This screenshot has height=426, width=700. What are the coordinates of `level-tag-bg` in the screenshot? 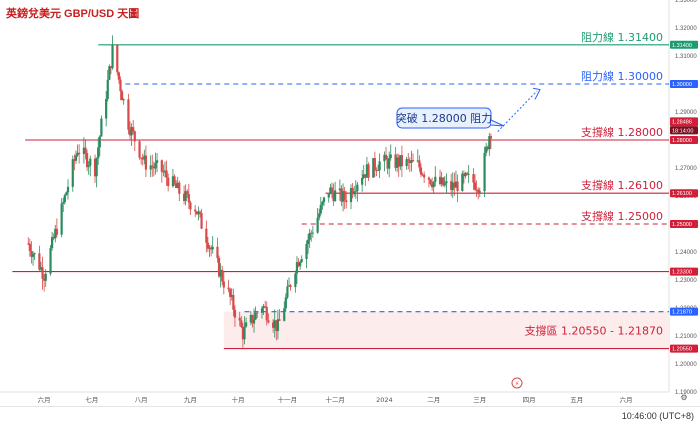 It's located at (684, 44).